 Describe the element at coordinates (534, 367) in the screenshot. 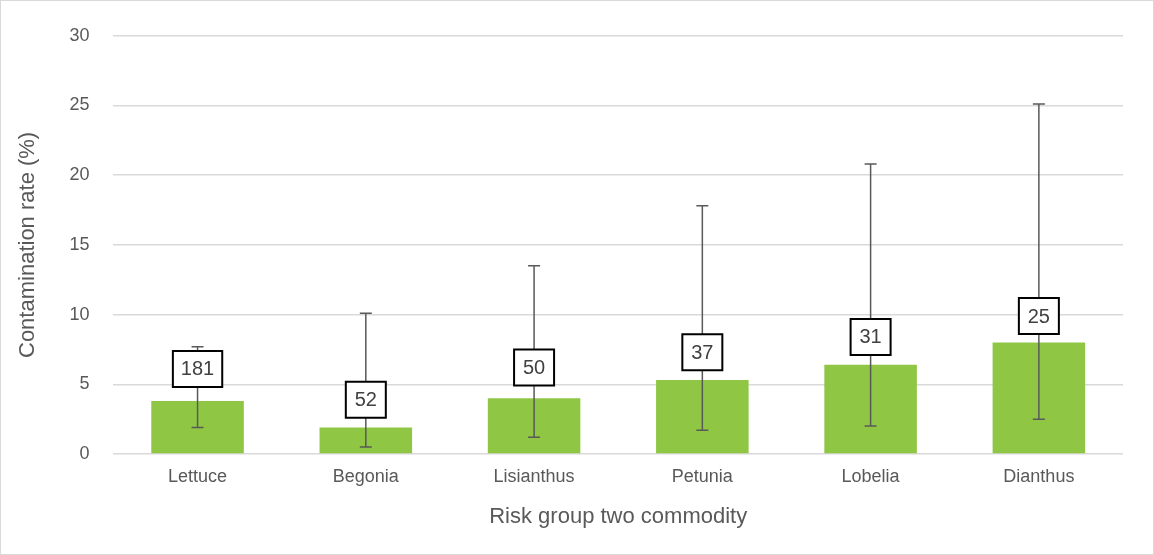

I see `annotation: 50` at that location.